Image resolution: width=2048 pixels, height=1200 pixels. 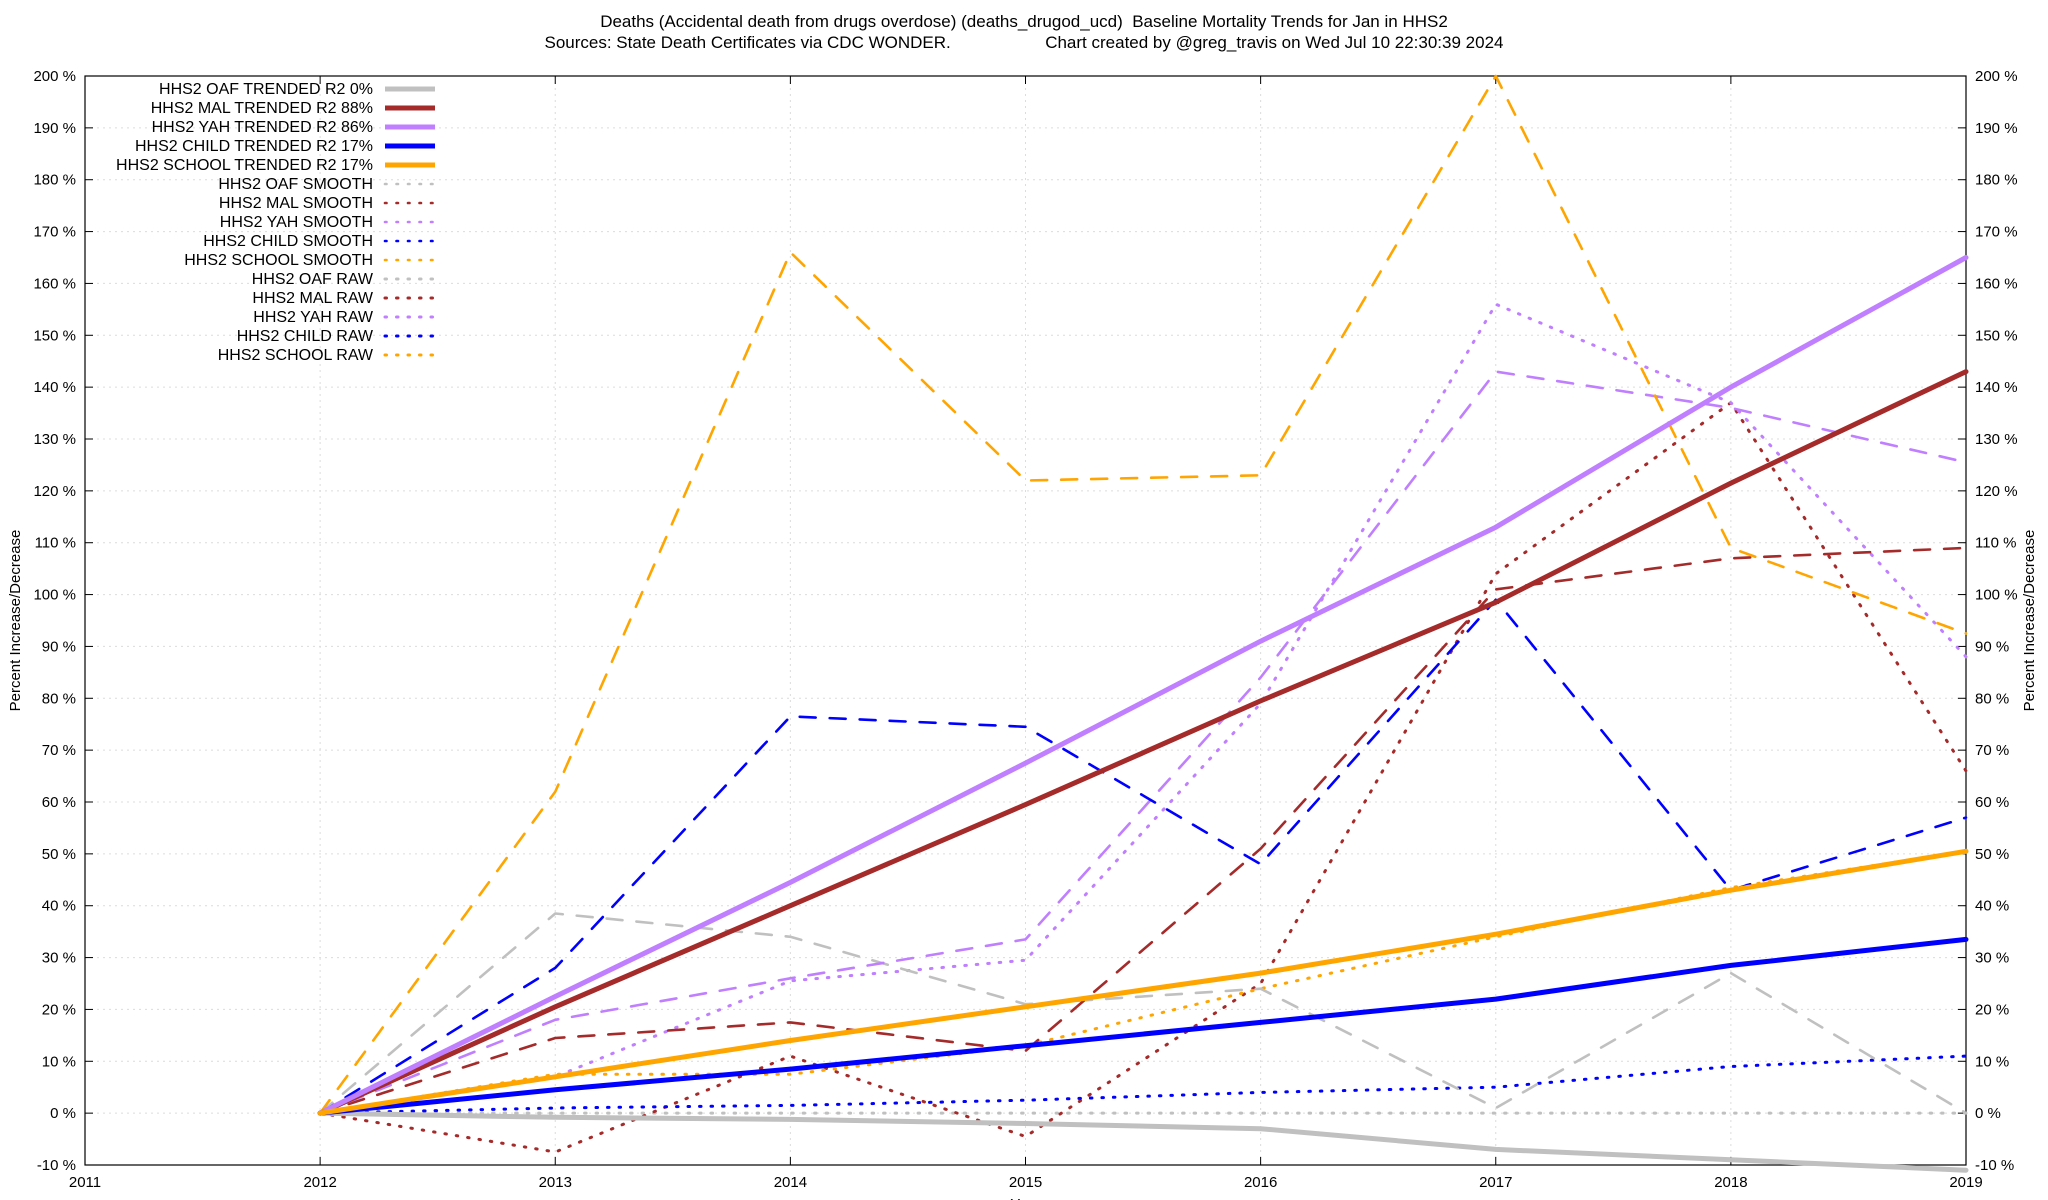 I want to click on y-tick-label-right: 10 %, so click(x=1992, y=1061).